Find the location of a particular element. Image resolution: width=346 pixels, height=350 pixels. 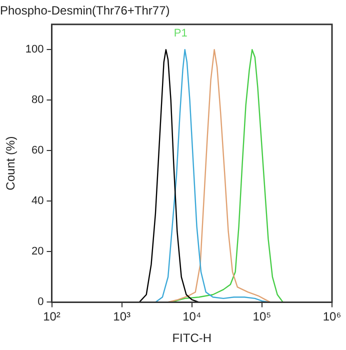

y-tick-label: 60 is located at coordinates (38, 150).